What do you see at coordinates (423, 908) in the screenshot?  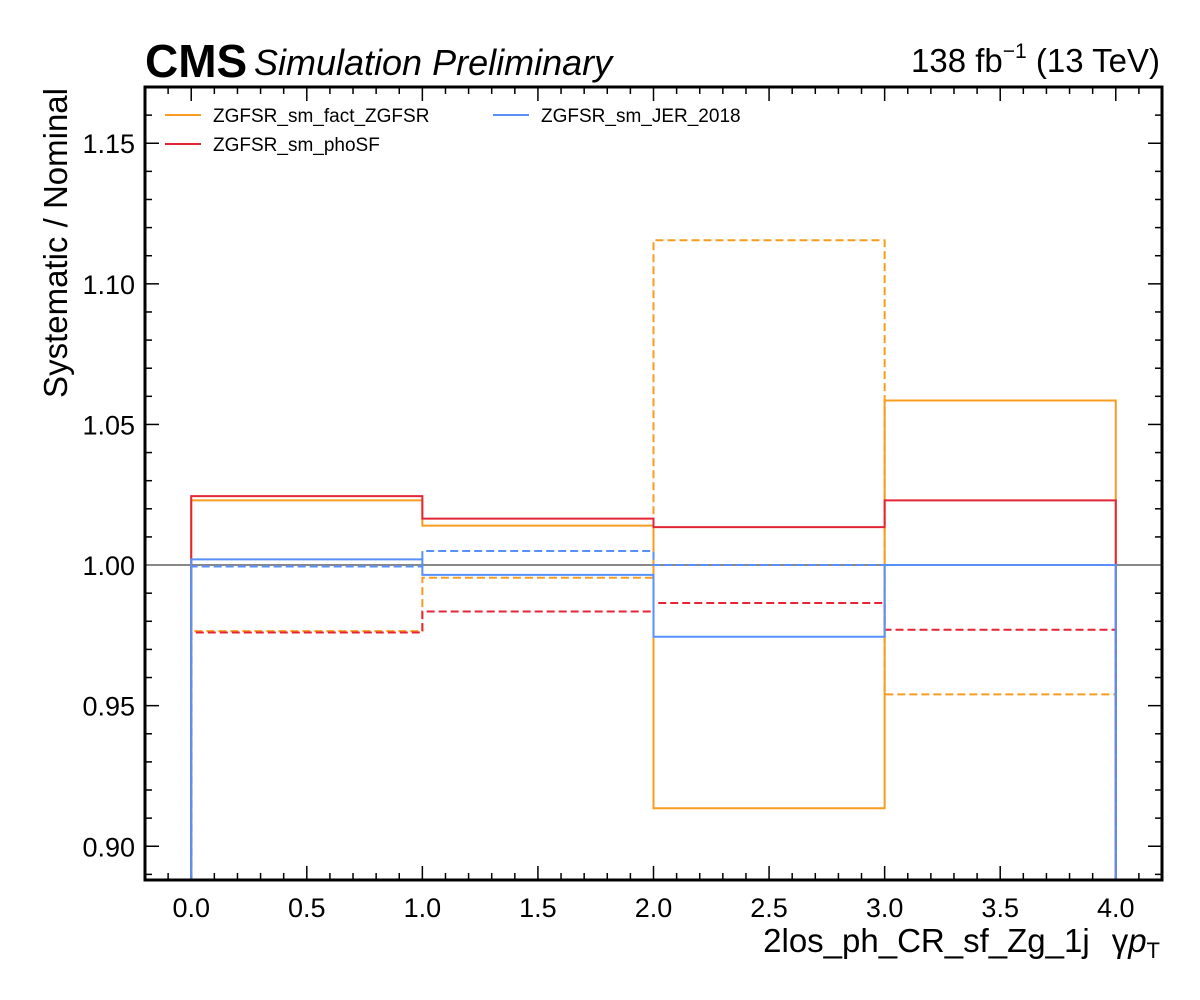 I see `x-tick-label: 1.0` at bounding box center [423, 908].